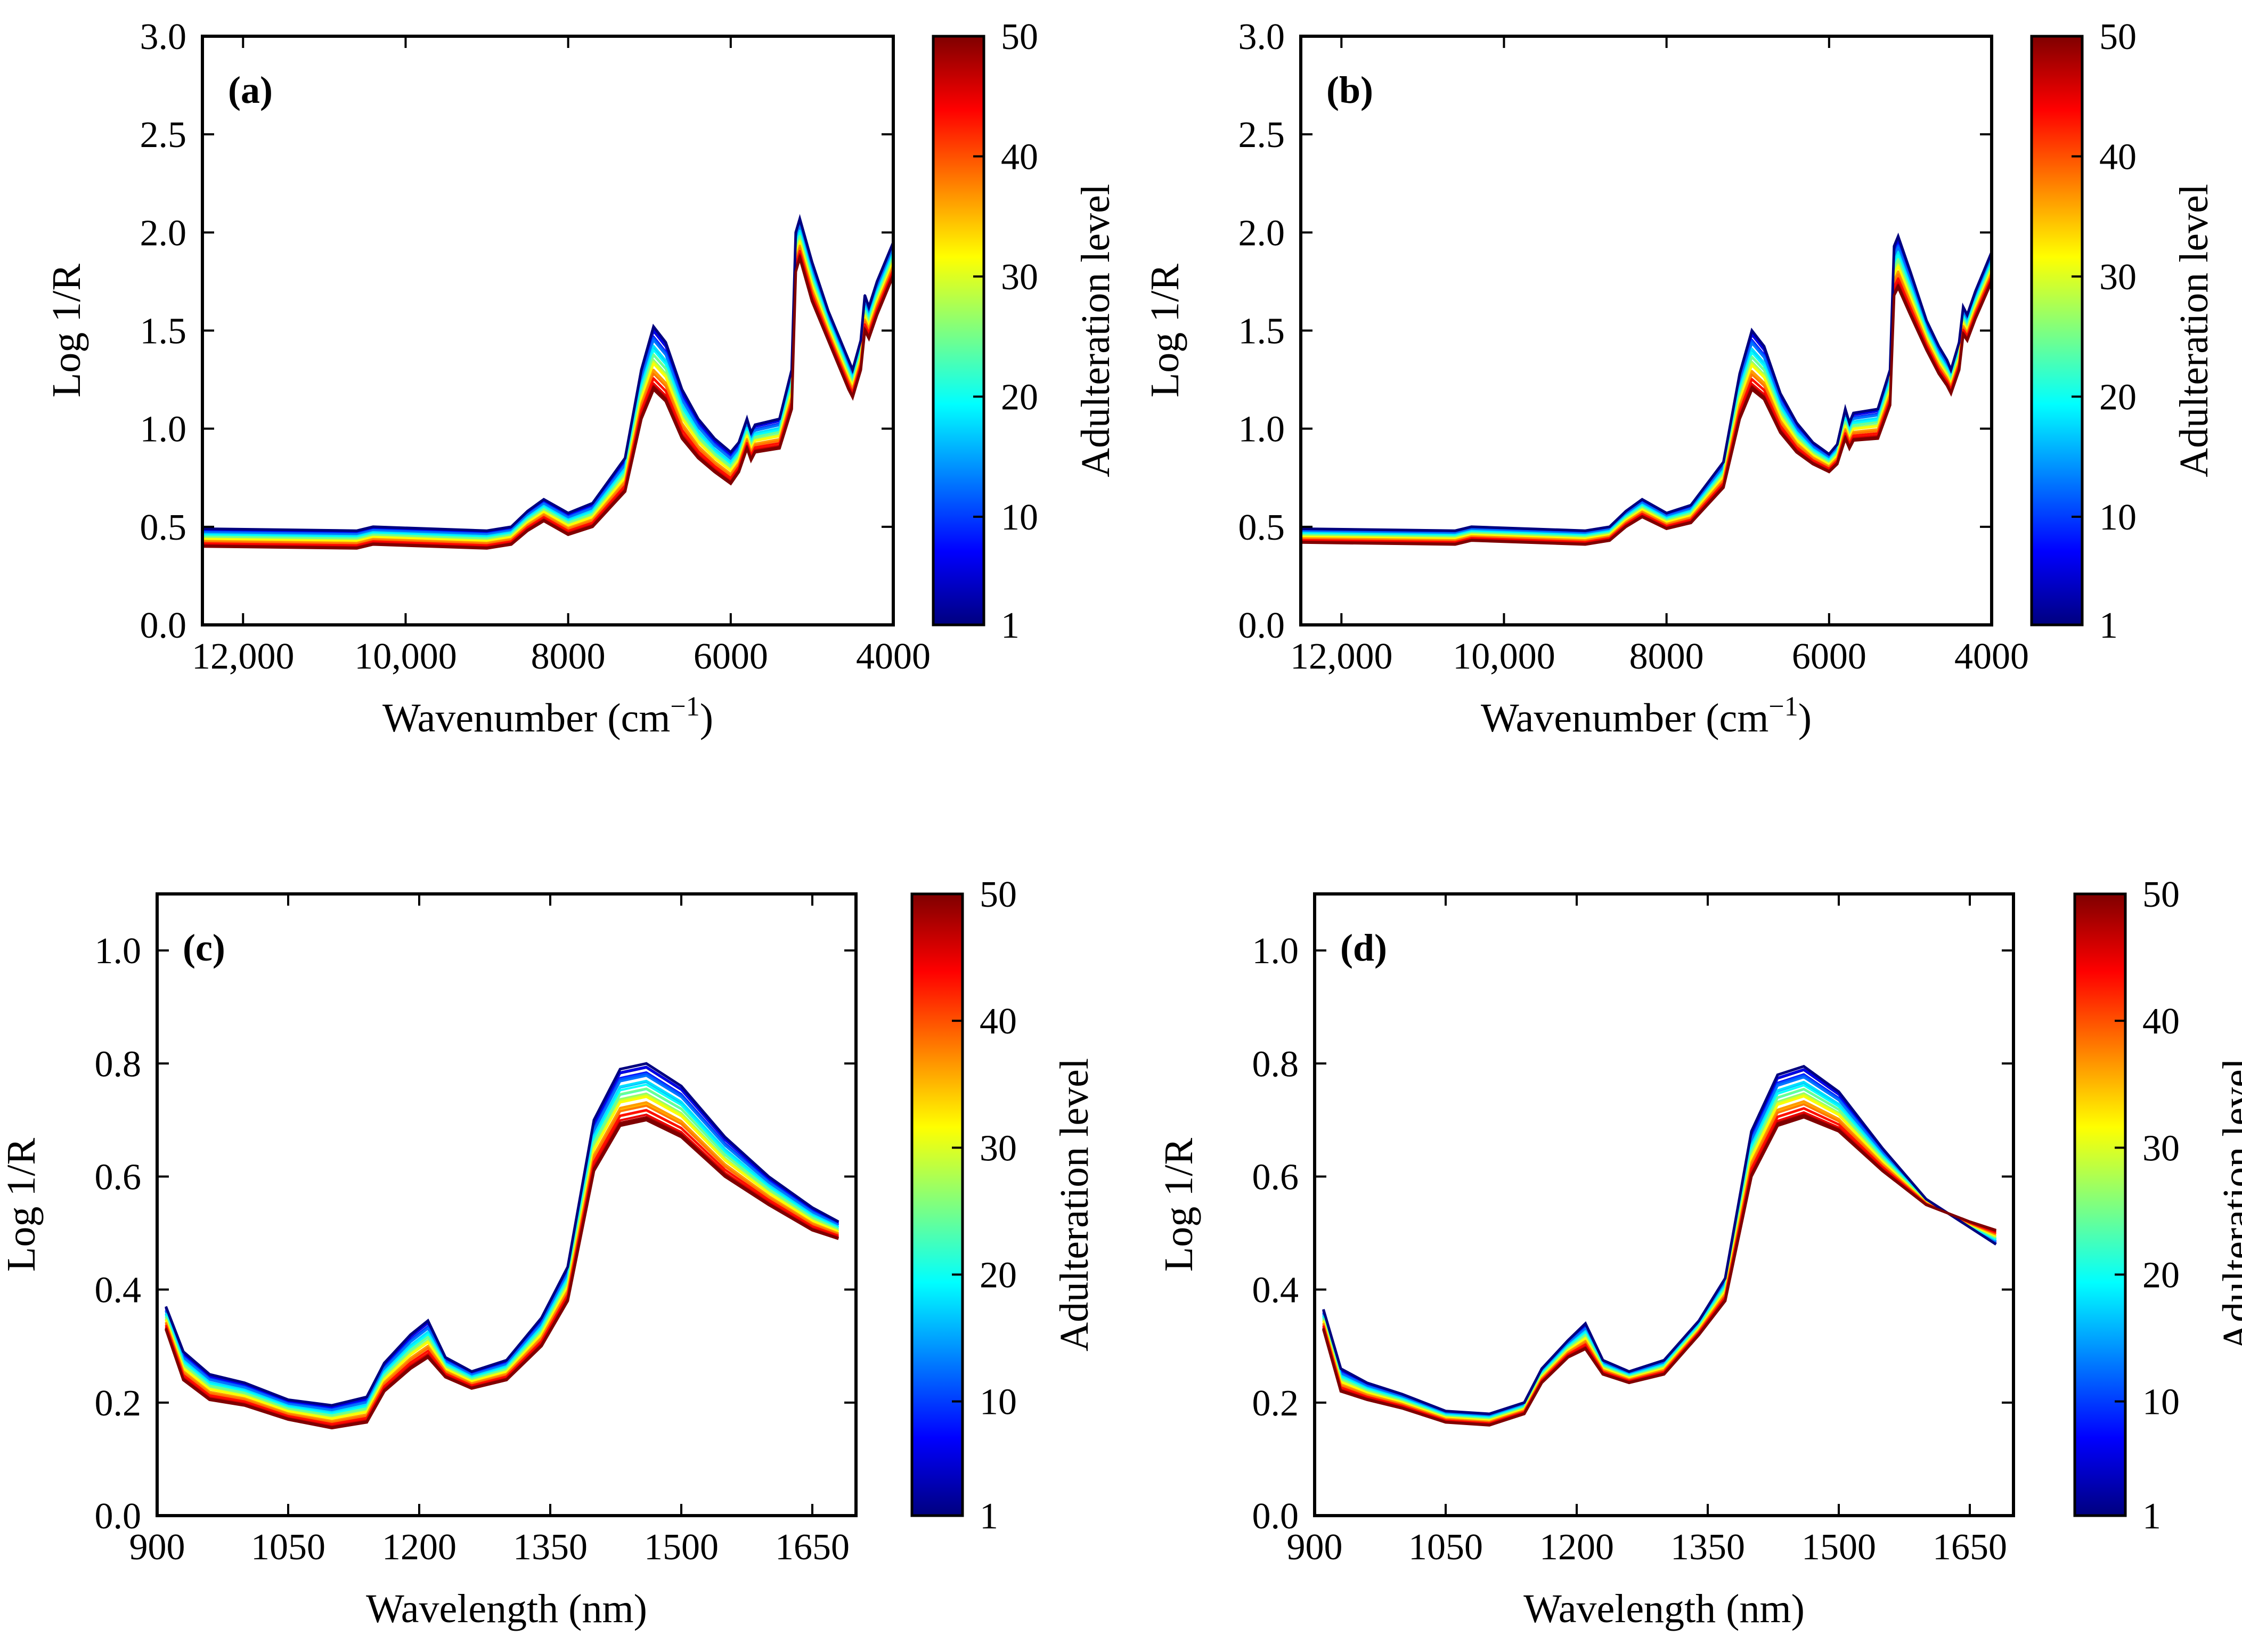  What do you see at coordinates (1445, 1547) in the screenshot?
I see `x-tick-label: 1050` at bounding box center [1445, 1547].